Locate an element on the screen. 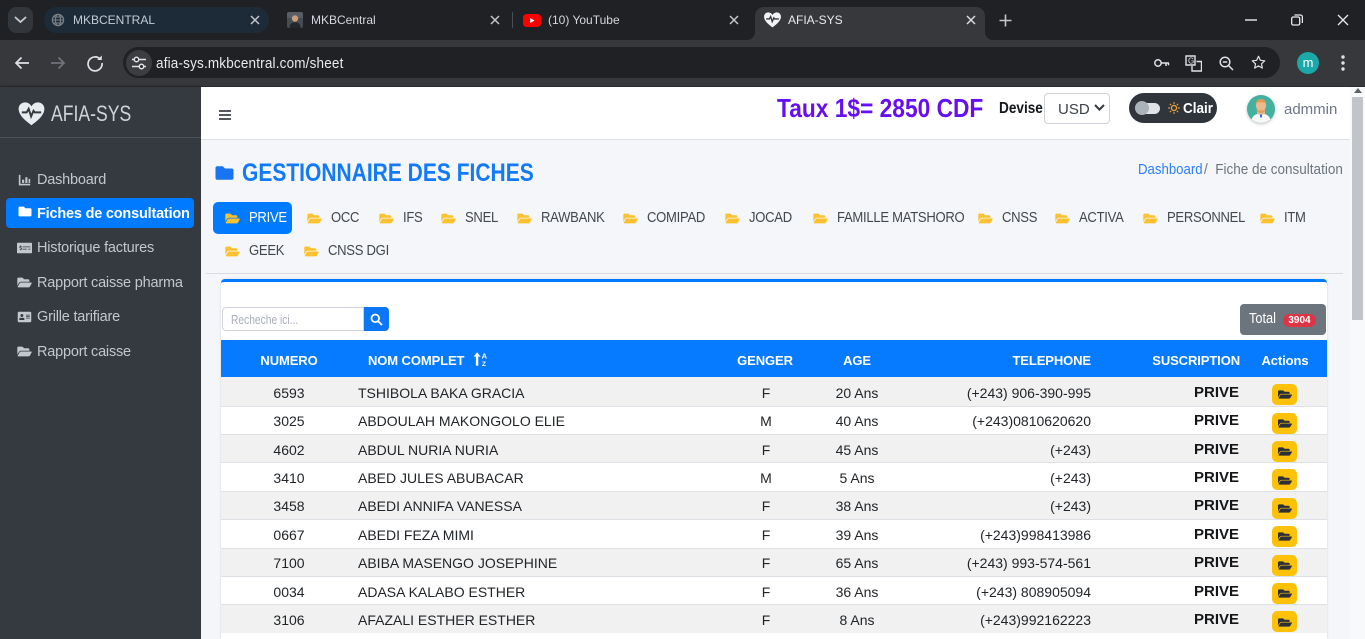 This screenshot has width=1365, height=639. svg-text: A is located at coordinates (485, 356).